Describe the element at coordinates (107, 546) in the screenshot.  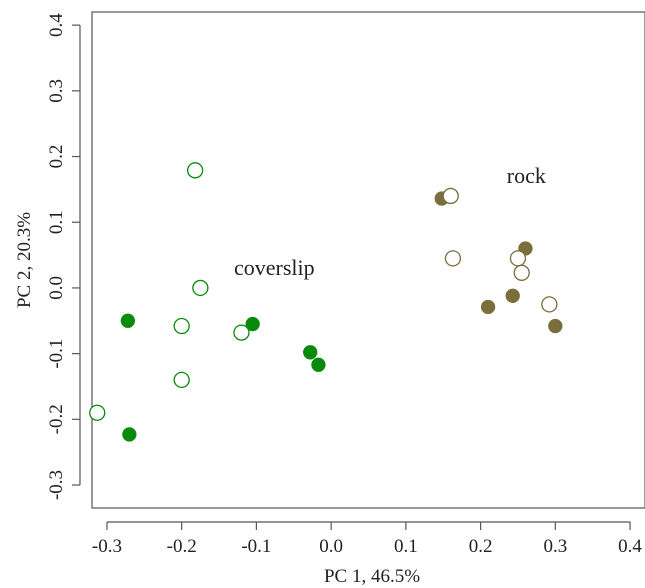
I see `x-tick-label: -0.3` at that location.